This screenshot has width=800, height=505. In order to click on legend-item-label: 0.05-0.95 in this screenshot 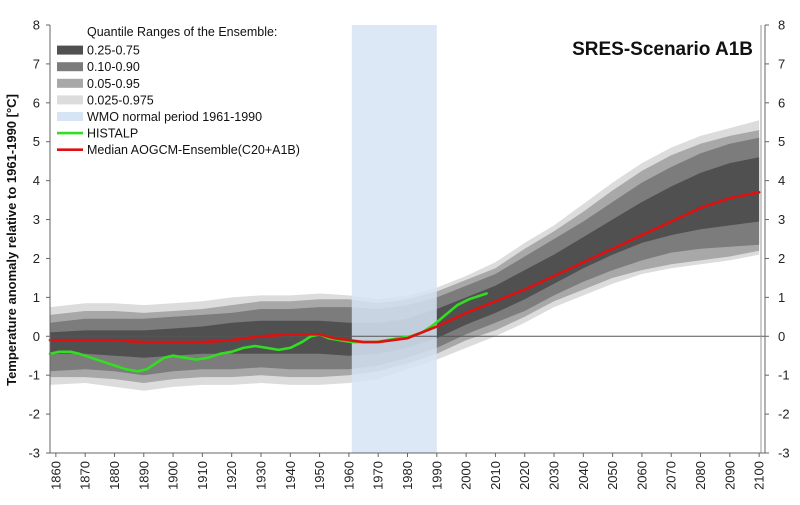, I will do `click(113, 84)`.